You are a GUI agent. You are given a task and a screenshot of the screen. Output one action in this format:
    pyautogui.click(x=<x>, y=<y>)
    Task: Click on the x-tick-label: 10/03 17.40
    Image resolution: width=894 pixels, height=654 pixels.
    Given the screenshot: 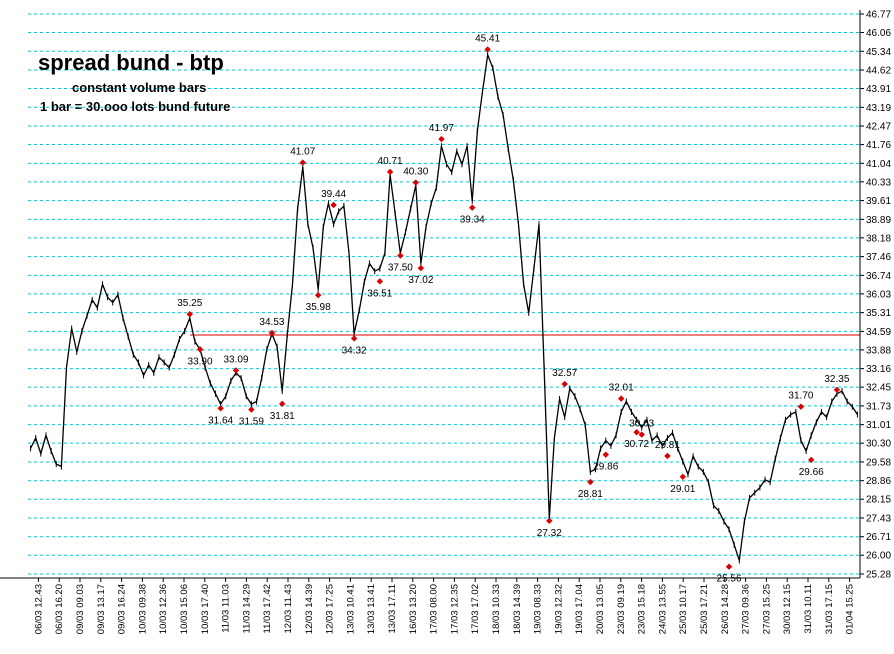 What is the action you would take?
    pyautogui.click(x=205, y=609)
    